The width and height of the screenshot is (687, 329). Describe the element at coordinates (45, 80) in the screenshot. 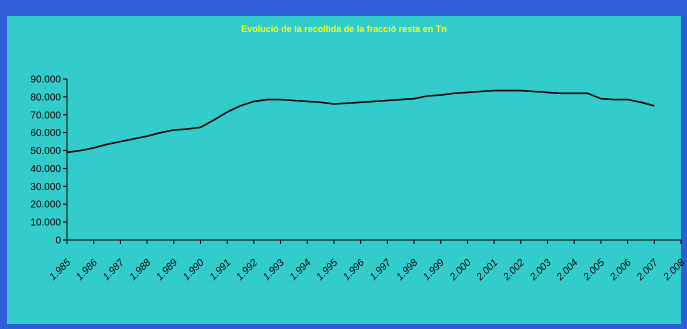

I see `y-tick-label: 90.000` at that location.